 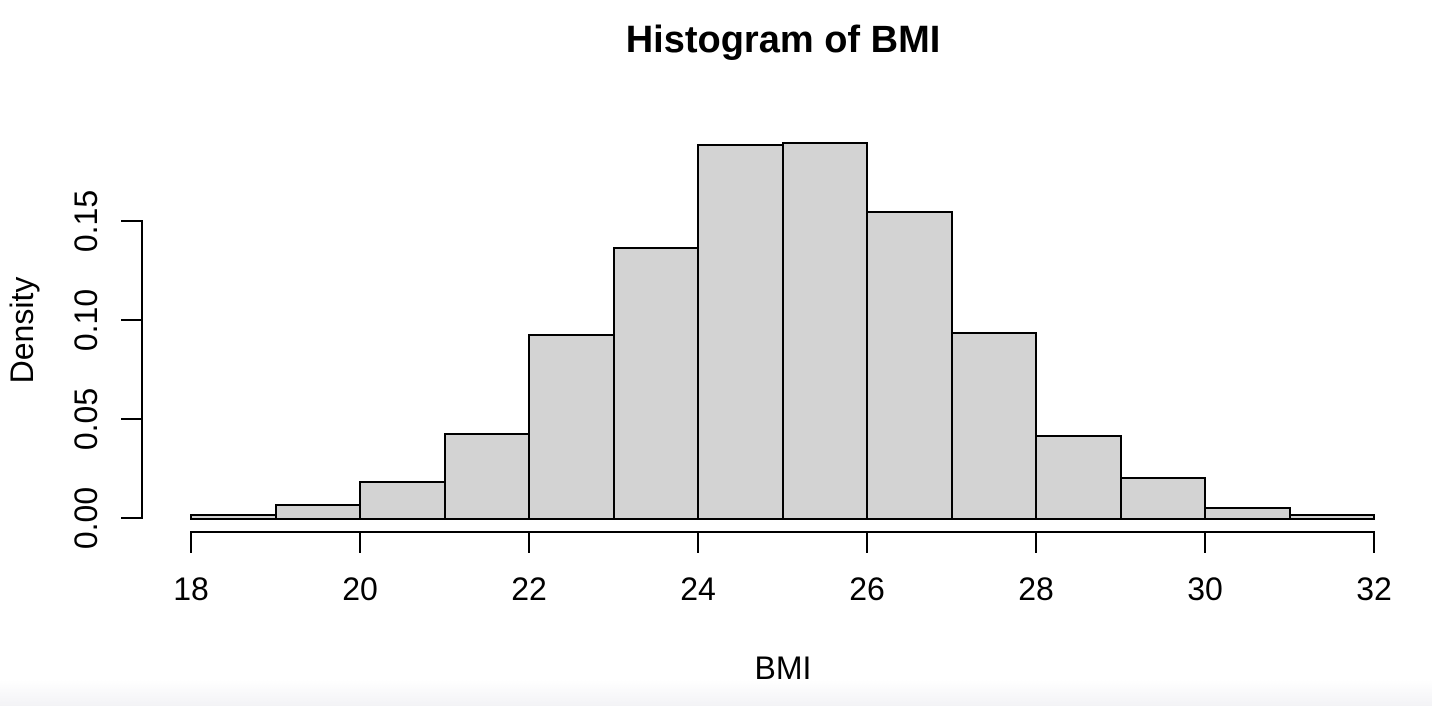 What do you see at coordinates (783, 40) in the screenshot?
I see `chart-title: Histogram of BMI` at bounding box center [783, 40].